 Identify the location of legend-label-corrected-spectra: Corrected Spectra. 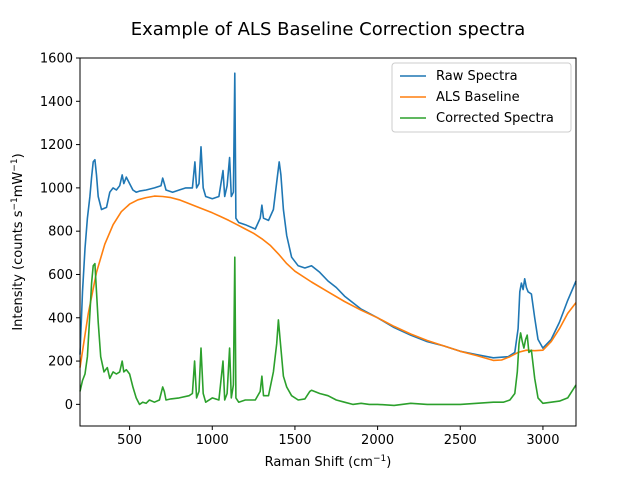
(495, 118).